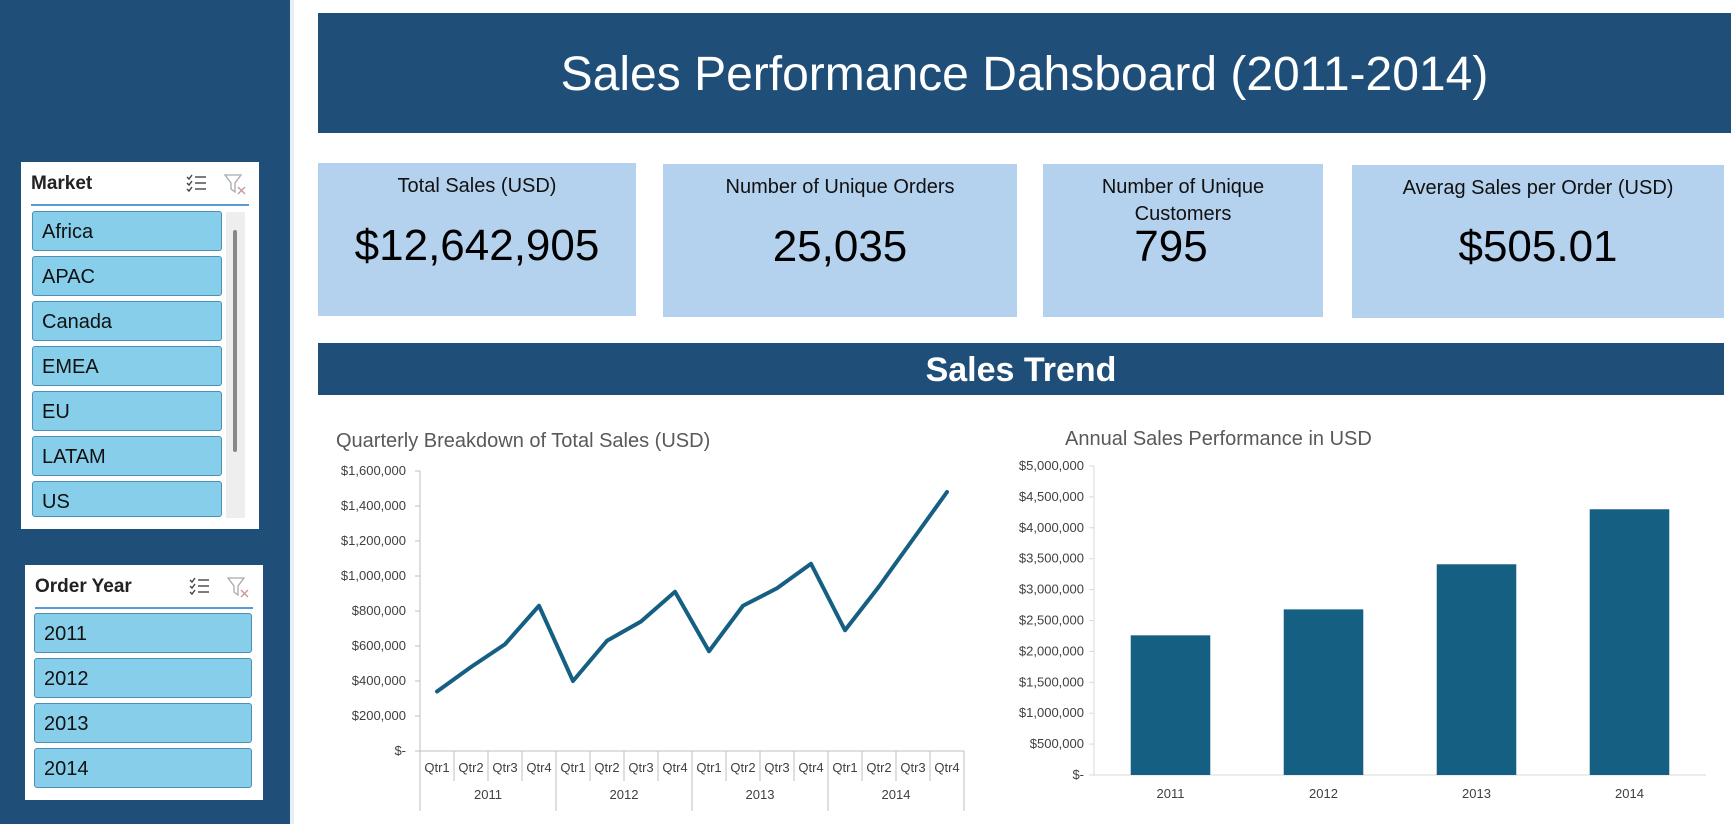  What do you see at coordinates (840, 187) in the screenshot?
I see `kpi-label: Number of Unique Orders` at bounding box center [840, 187].